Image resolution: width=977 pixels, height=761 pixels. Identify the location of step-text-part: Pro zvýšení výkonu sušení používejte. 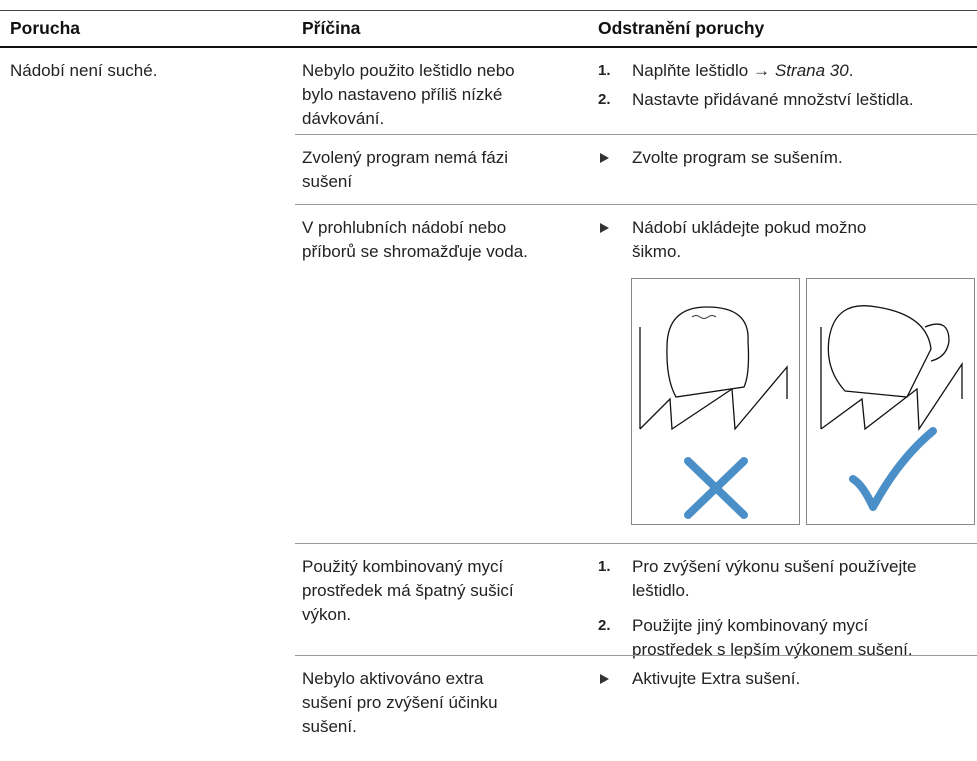
(774, 566).